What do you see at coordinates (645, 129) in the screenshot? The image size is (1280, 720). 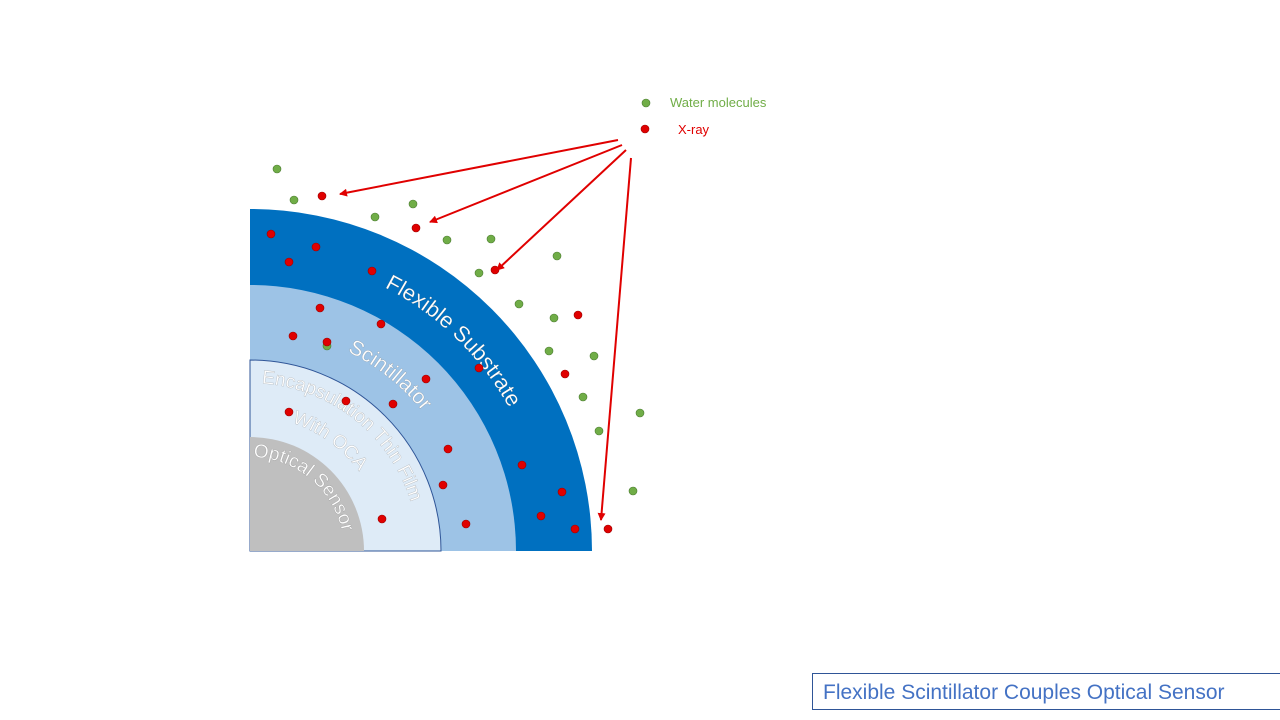 I see `legend-xray-dot` at bounding box center [645, 129].